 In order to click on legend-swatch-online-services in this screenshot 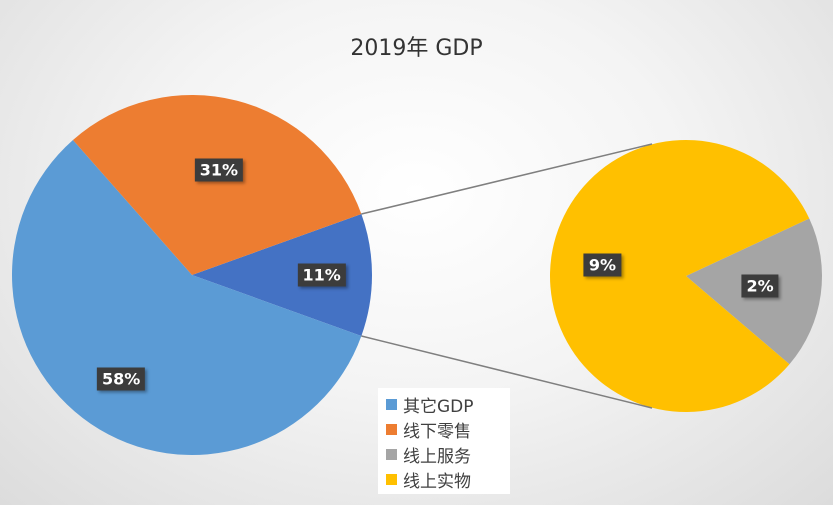, I will do `click(391, 454)`.